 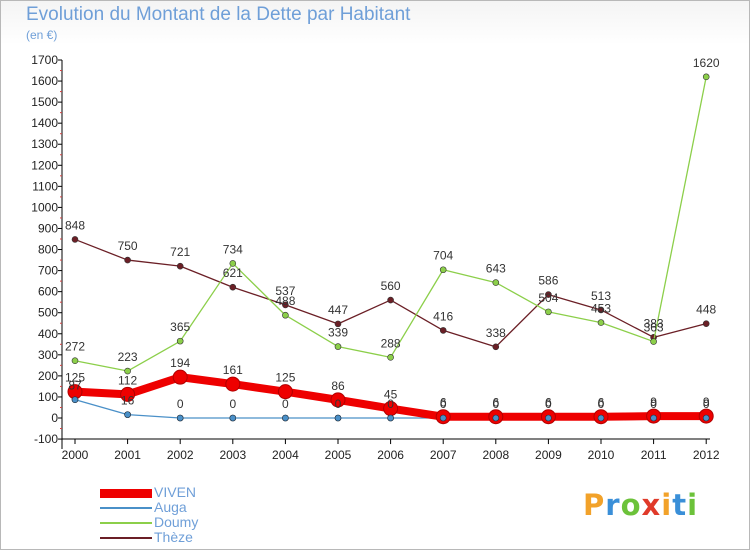 I want to click on y-tick-label: 300, so click(x=48, y=355).